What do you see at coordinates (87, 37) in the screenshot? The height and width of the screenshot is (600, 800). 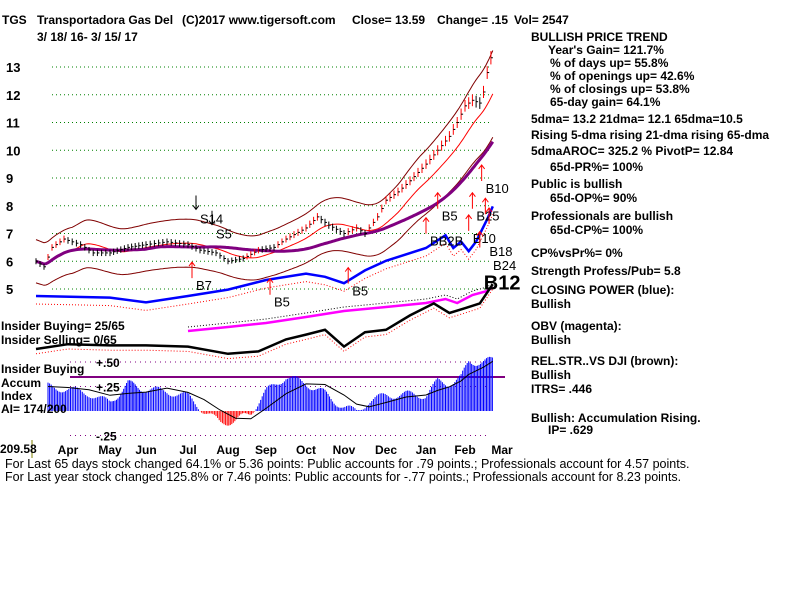 I see `date-range: 3/ 18/ 16- 3/ 15/ 17` at bounding box center [87, 37].